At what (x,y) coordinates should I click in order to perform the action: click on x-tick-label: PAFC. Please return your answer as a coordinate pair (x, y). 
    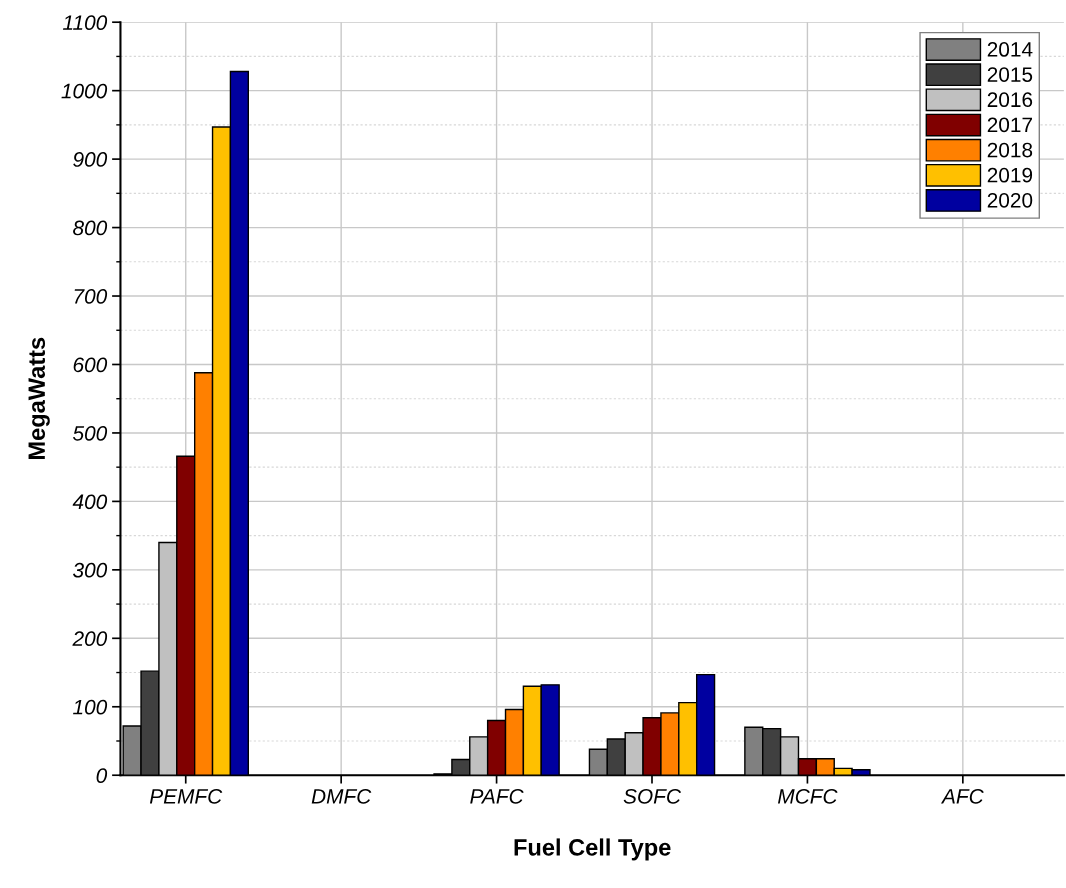
    Looking at the image, I should click on (497, 796).